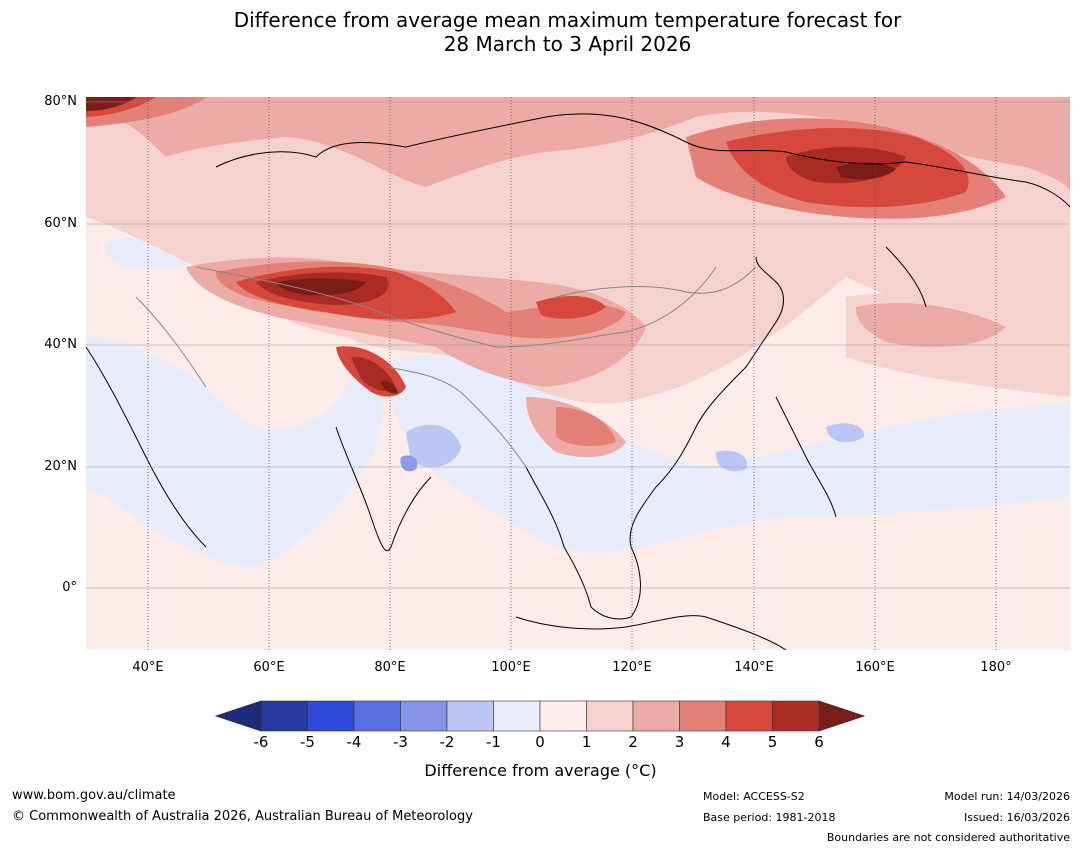 The image size is (1081, 850). Describe the element at coordinates (390, 667) in the screenshot. I see `lon-label-80: 80°E` at that location.